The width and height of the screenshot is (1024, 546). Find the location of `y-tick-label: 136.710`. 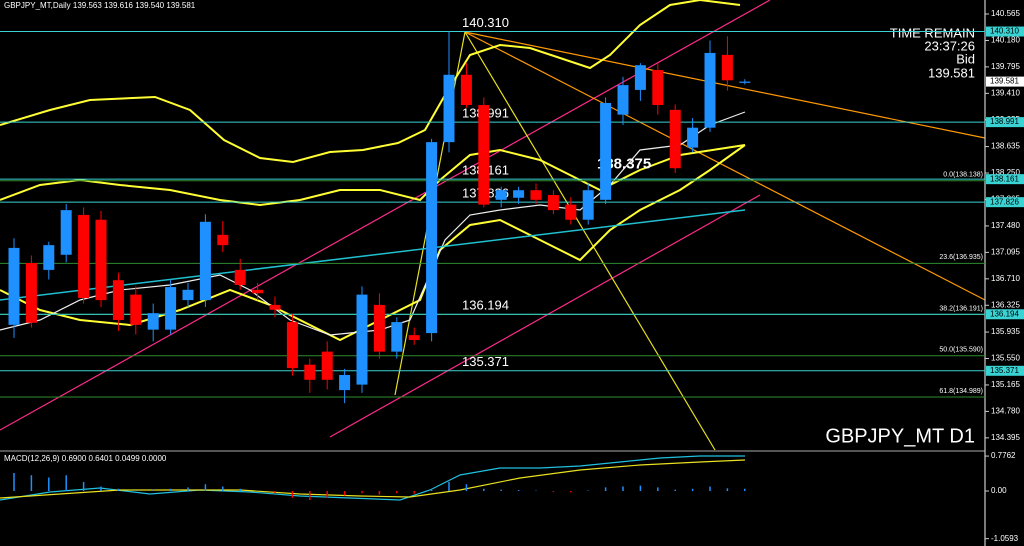

y-tick-label: 136.710 is located at coordinates (1005, 278).